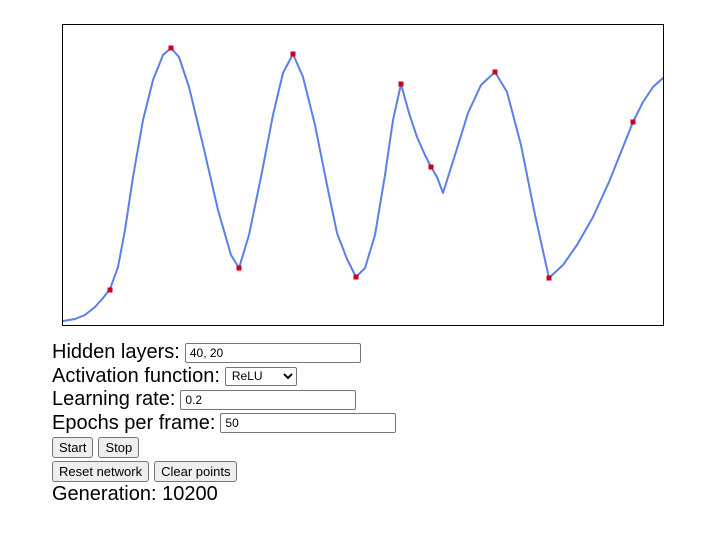  Describe the element at coordinates (260, 376) in the screenshot. I see `activation-select: ReLU` at that location.